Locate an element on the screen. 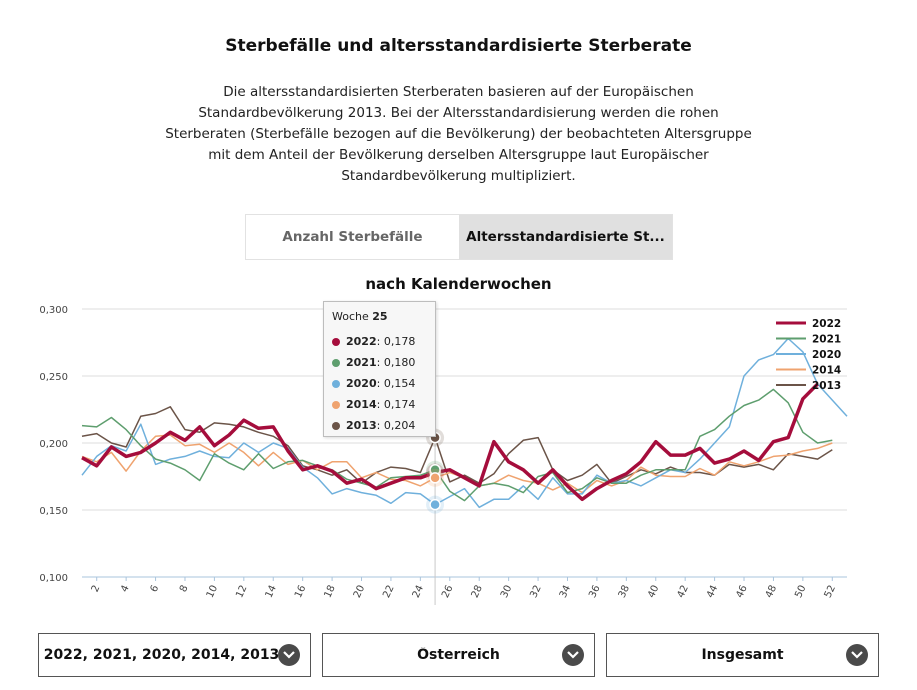 Image resolution: width=917 pixels, height=690 pixels. tooltip-value: 0,174 is located at coordinates (399, 404).